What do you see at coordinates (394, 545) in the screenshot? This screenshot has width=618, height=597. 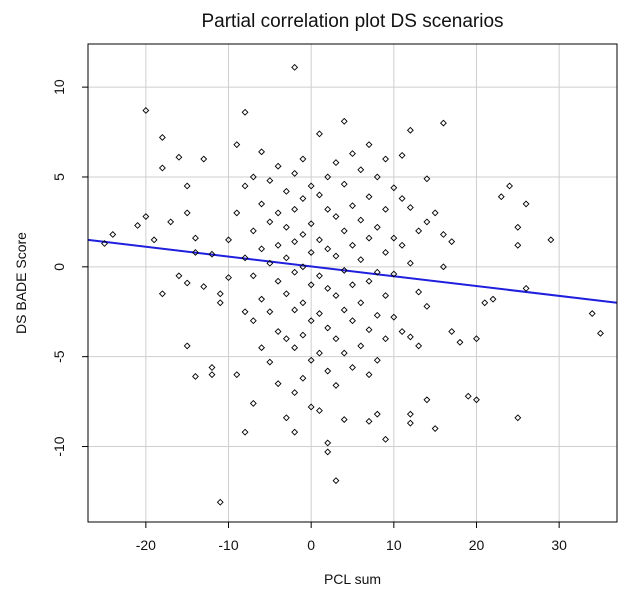 I see `x-tick-label: 10` at bounding box center [394, 545].